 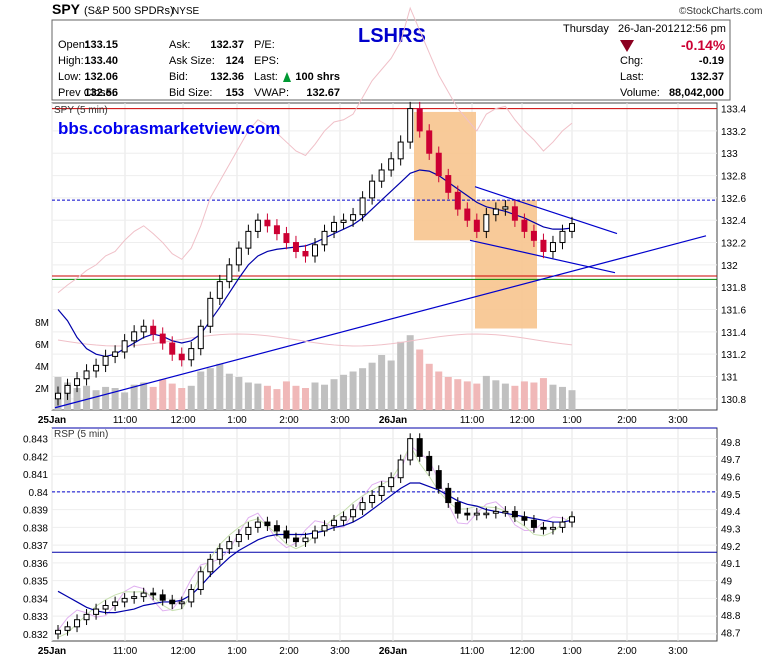 What do you see at coordinates (733, 288) in the screenshot?
I see `y-tick-label: 131.8` at bounding box center [733, 288].